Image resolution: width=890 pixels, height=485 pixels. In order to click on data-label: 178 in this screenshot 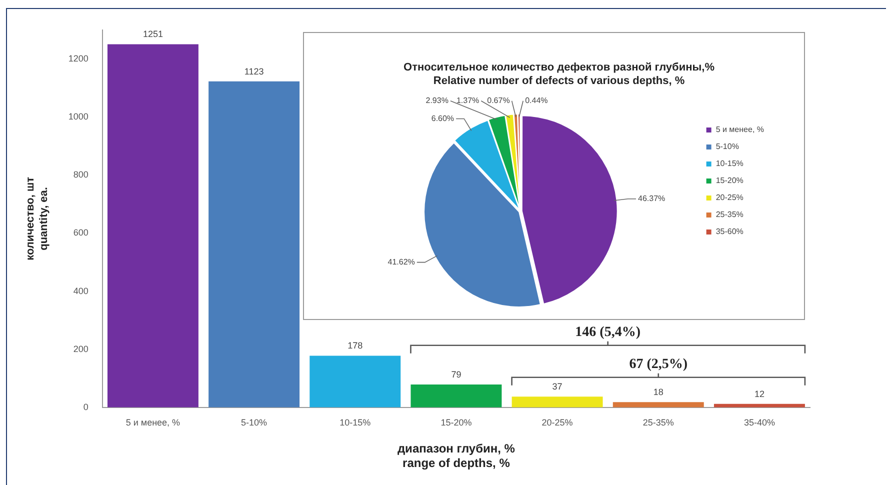, I will do `click(355, 345)`.